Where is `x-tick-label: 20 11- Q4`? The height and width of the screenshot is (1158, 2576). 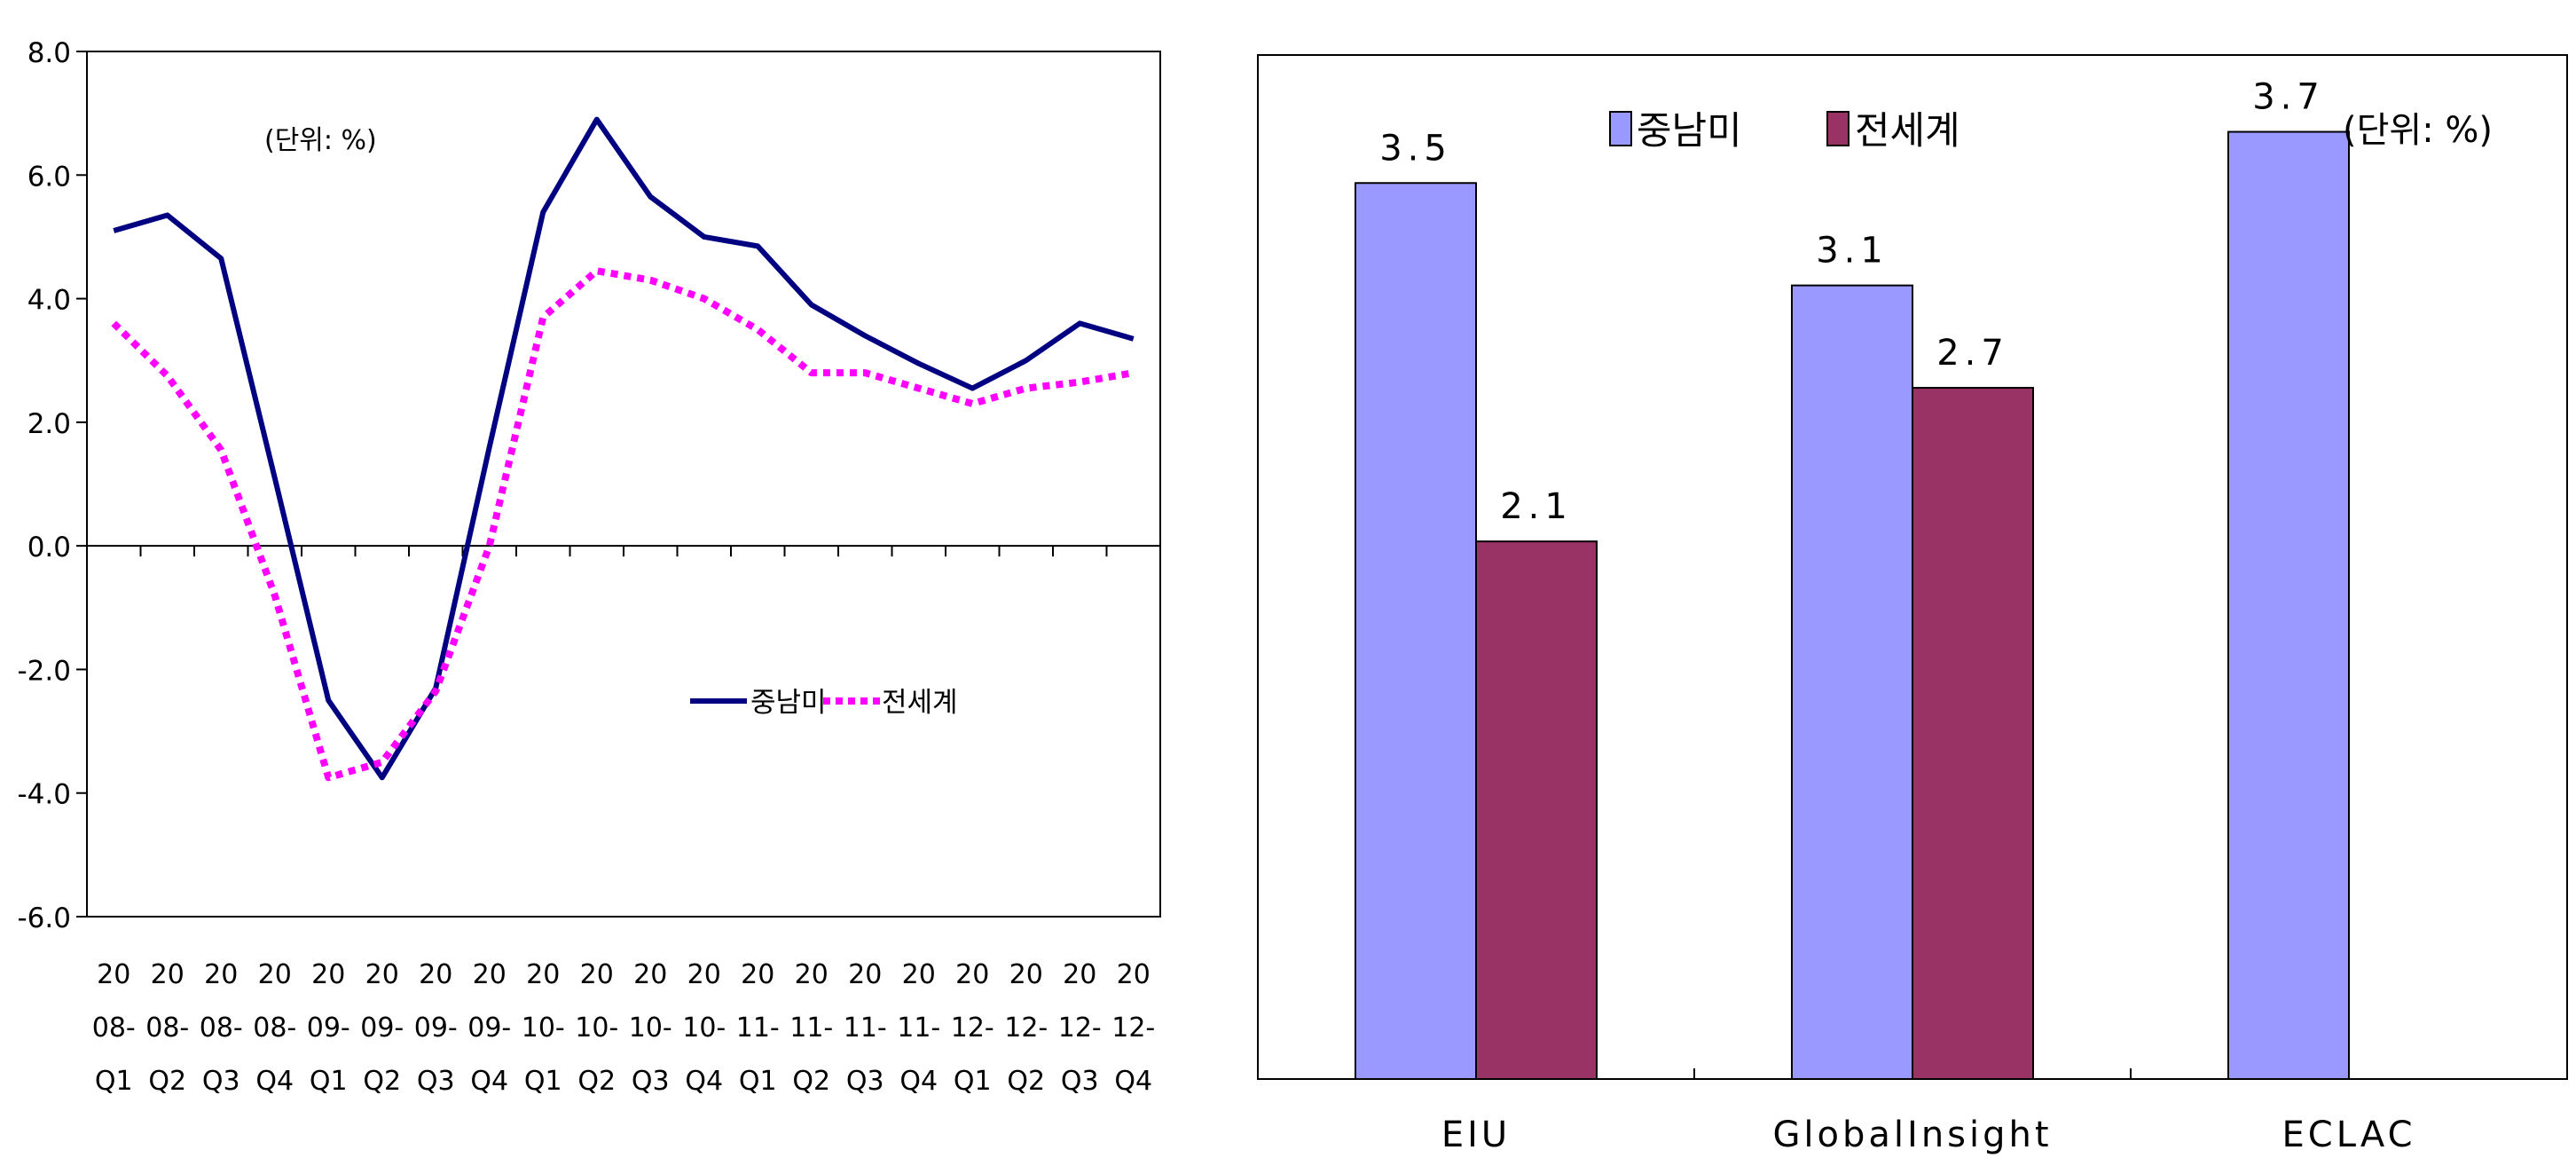 x-tick-label: 20 11- Q4 is located at coordinates (918, 1028).